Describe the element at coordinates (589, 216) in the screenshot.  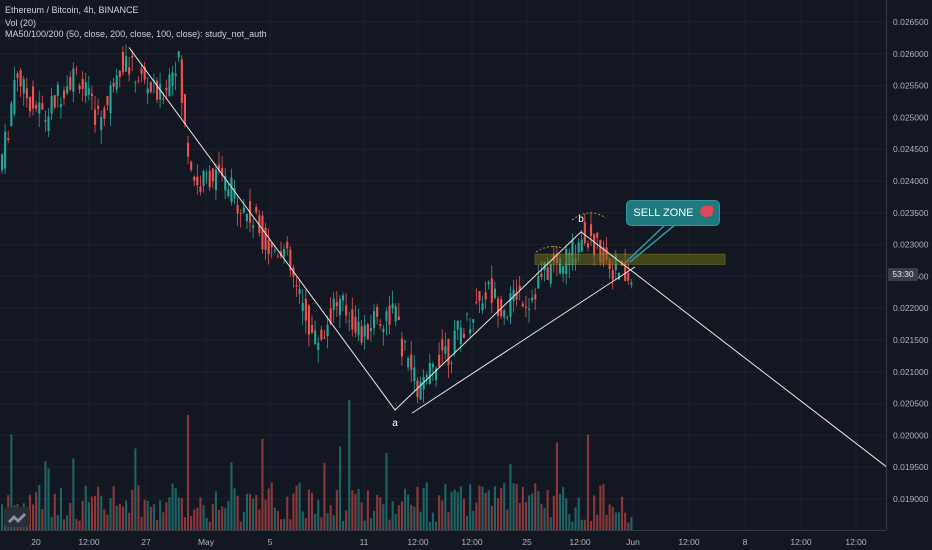
I see `top-arc` at that location.